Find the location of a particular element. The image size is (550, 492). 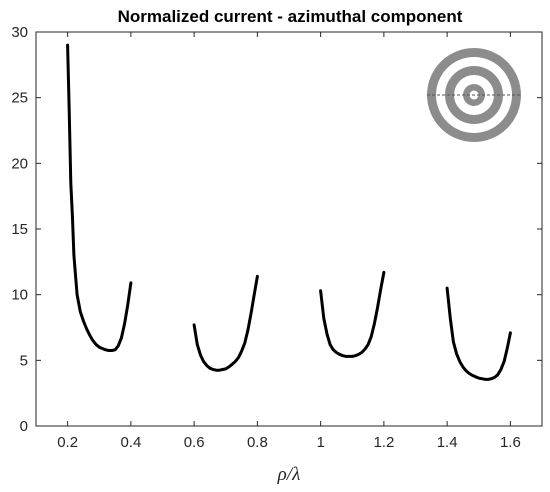

concentric-rings-icon is located at coordinates (474, 95).